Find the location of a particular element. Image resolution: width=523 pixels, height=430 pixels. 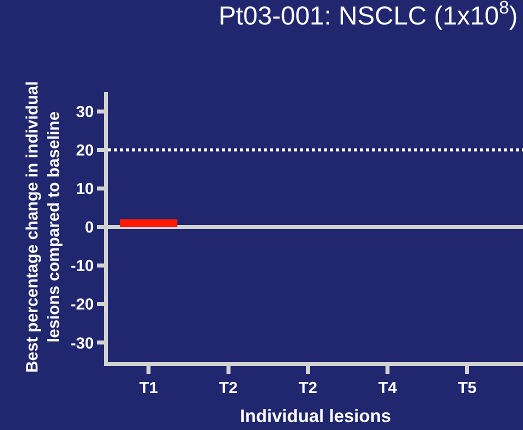

x-tick-label: T4 is located at coordinates (388, 389).